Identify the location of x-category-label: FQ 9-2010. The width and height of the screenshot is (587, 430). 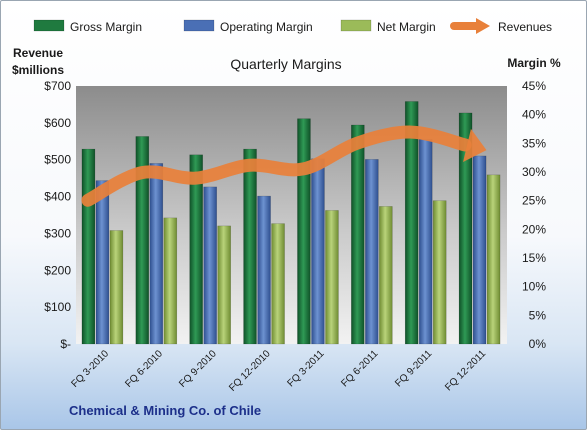
(198, 369).